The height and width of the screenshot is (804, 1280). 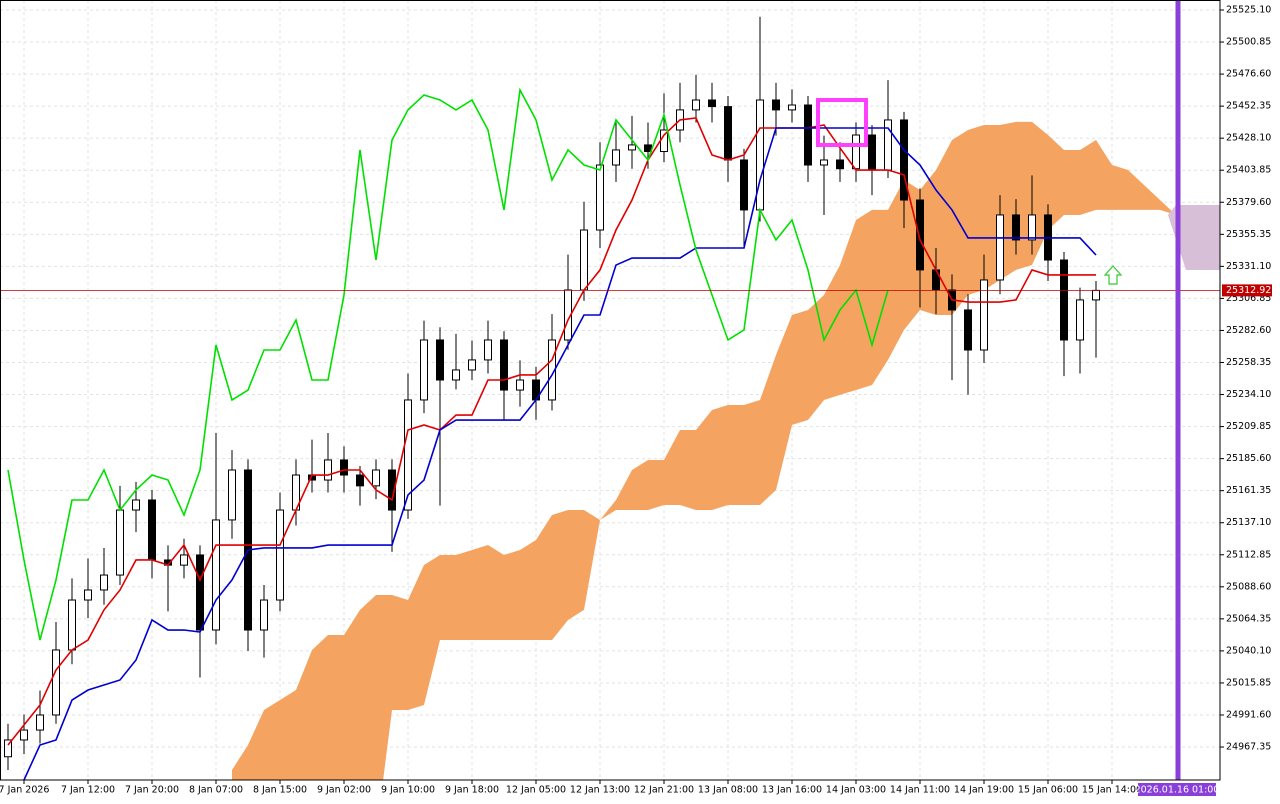 What do you see at coordinates (1248, 586) in the screenshot?
I see `y-tick-label: 25088.60` at bounding box center [1248, 586].